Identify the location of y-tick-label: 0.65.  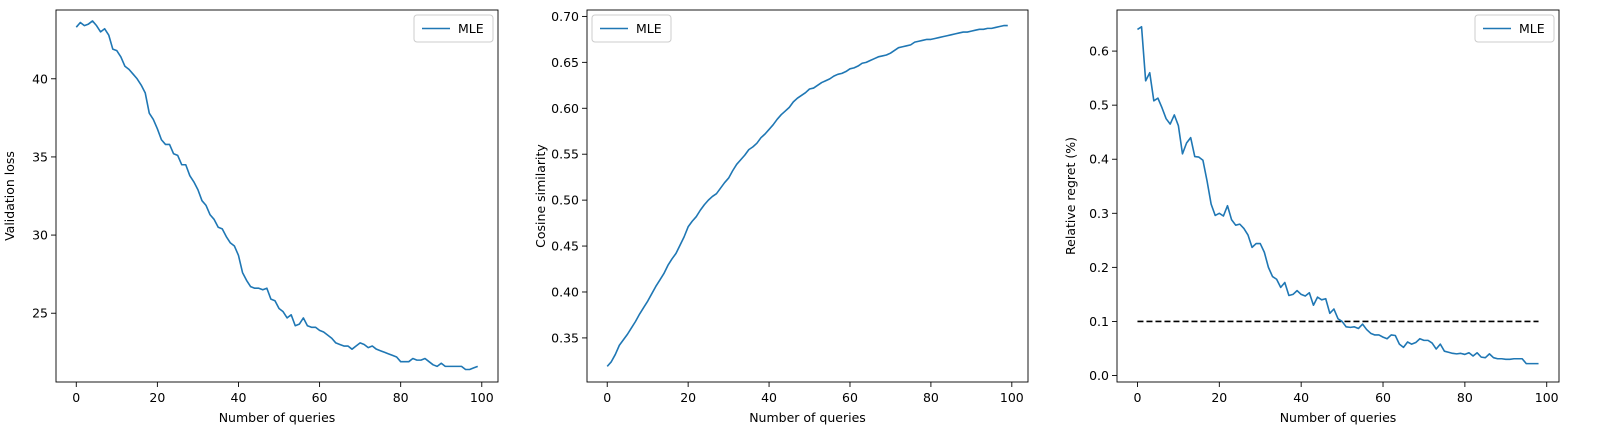
(565, 62).